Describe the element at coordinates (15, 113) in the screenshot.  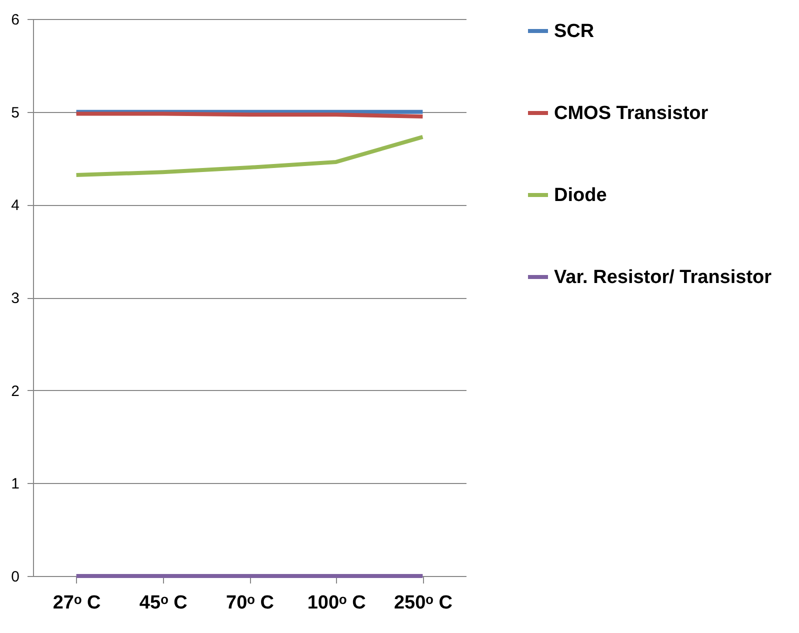
I see `y-tick-label: 5` at that location.